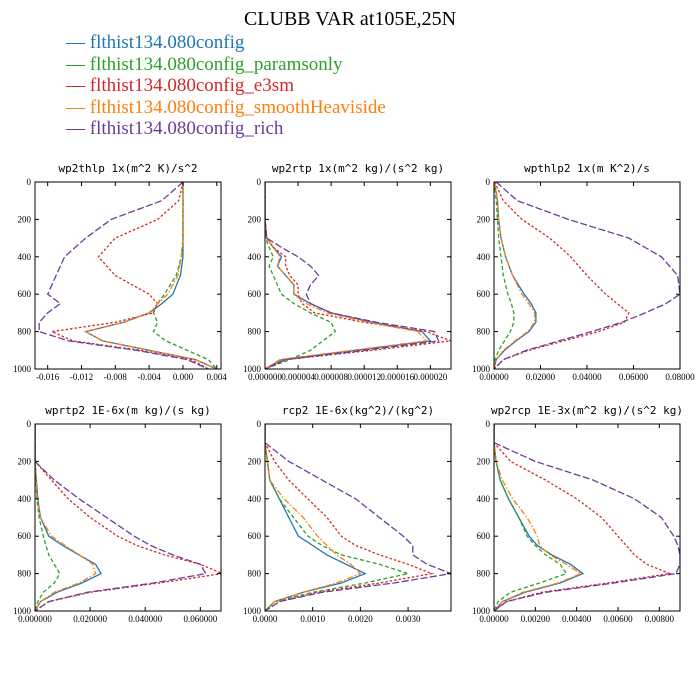 This screenshot has height=700, width=700. Describe the element at coordinates (358, 168) in the screenshot. I see `panel-title: wp2rtp 1x(m^2 kg)/(s^2 kg)` at that location.